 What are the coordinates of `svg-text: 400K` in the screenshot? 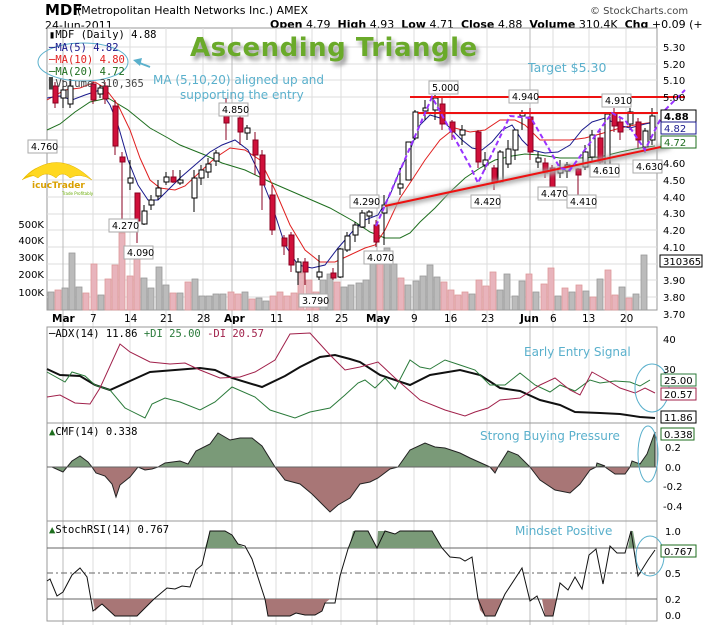 It's located at (31, 241).